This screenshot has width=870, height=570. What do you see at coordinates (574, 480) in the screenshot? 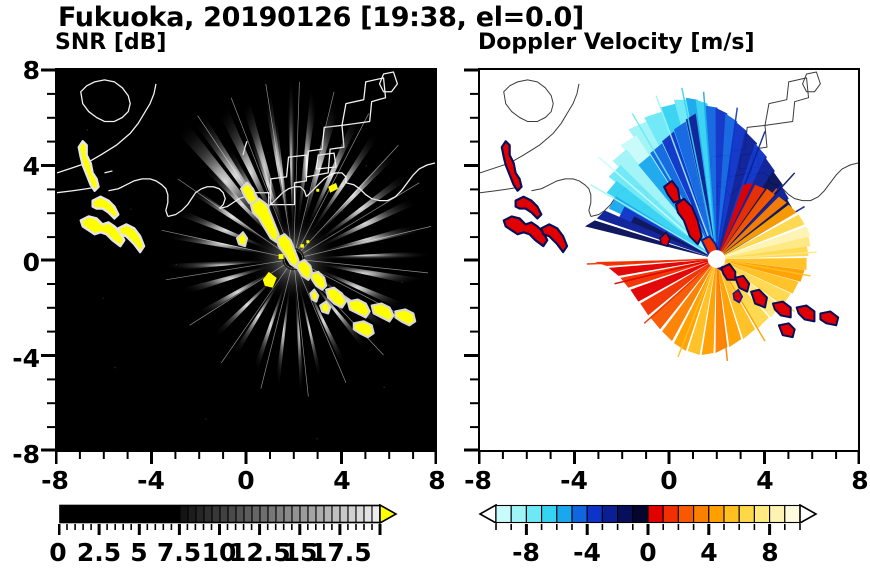
I see `x-tick-right-4n: -4` at bounding box center [574, 480].